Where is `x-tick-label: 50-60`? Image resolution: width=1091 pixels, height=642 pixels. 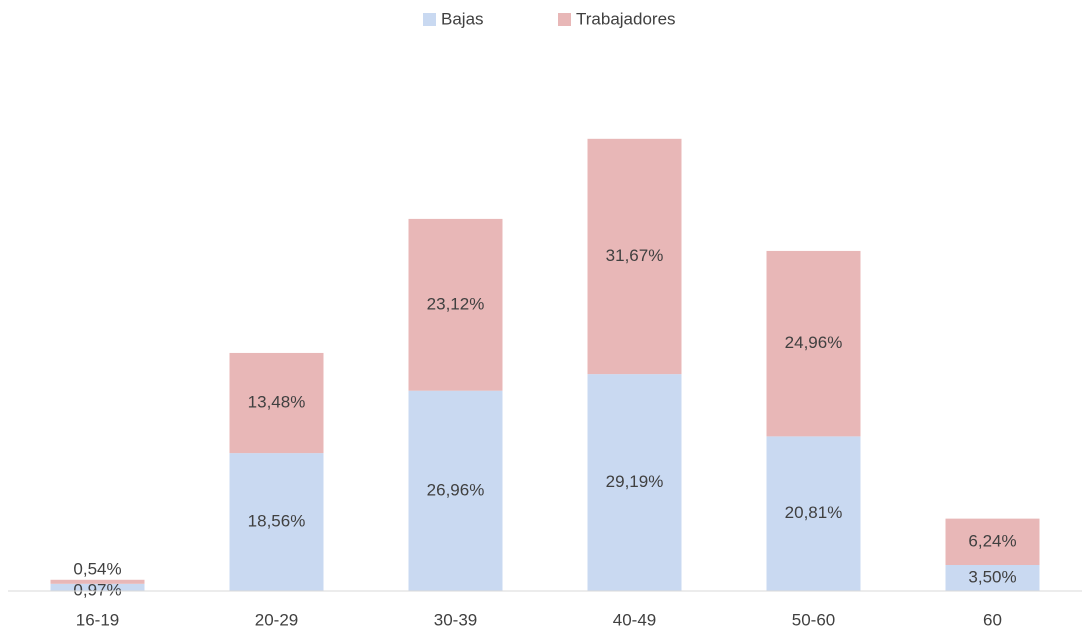 x-tick-label: 50-60 is located at coordinates (813, 619).